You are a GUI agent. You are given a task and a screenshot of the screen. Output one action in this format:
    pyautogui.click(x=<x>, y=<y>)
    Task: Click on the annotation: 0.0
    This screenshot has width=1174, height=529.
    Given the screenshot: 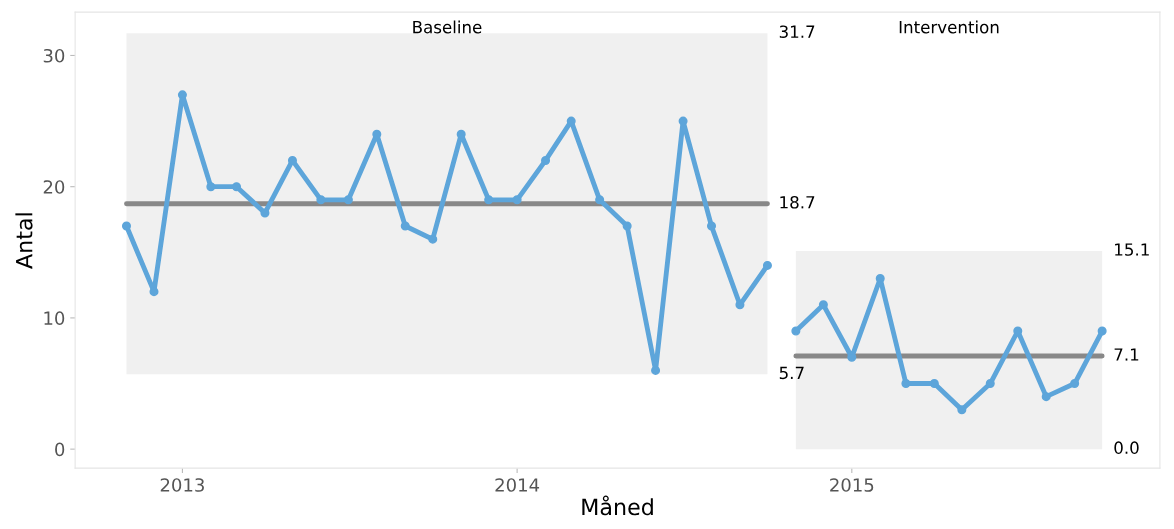 What is the action you would take?
    pyautogui.click(x=1126, y=447)
    